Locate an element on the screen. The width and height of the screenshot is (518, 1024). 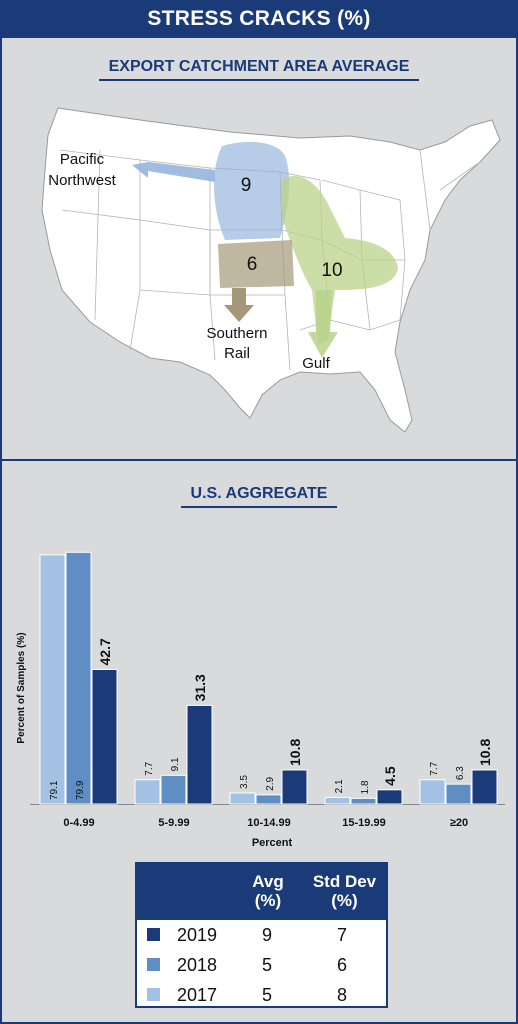
southern-rail-region is located at coordinates (256, 264).